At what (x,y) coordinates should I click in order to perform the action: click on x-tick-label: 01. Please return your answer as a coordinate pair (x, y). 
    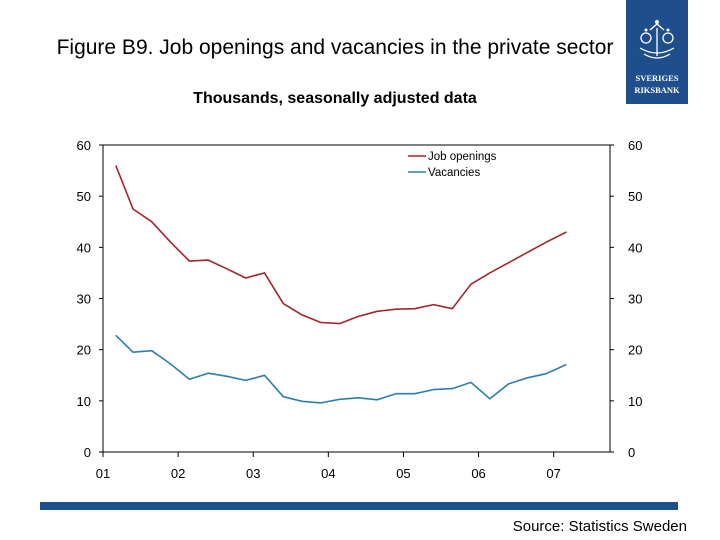
    Looking at the image, I should click on (103, 473).